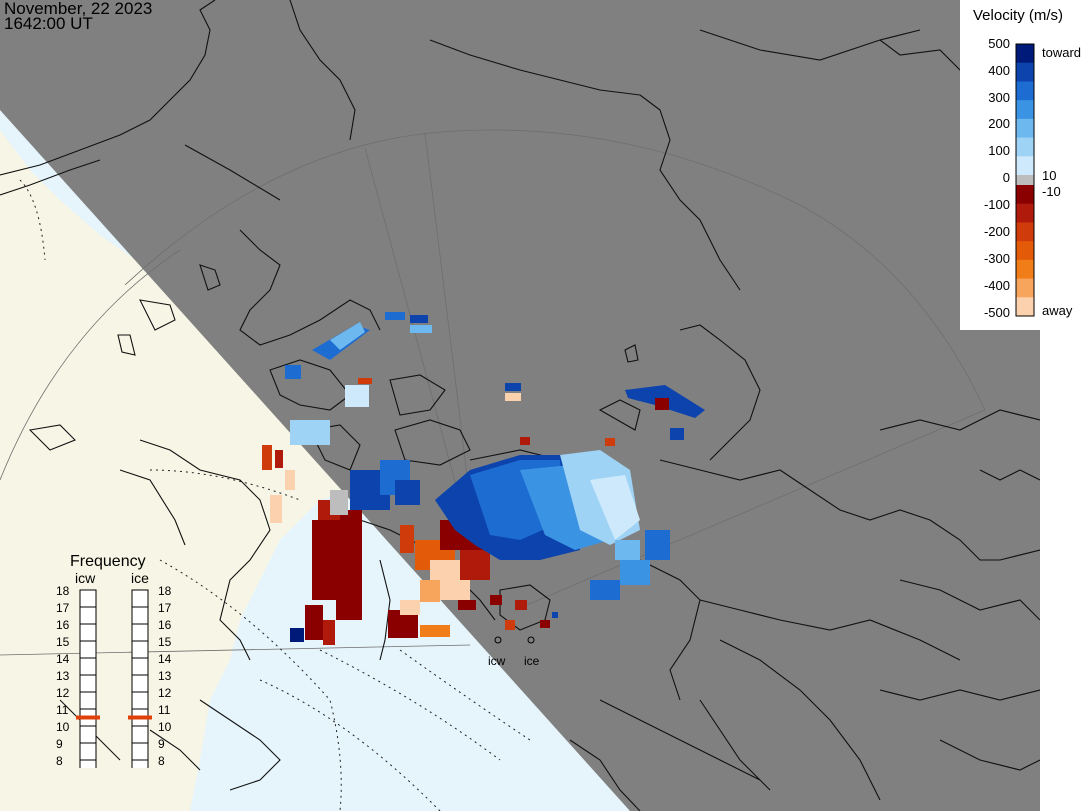  What do you see at coordinates (1006, 177) in the screenshot?
I see `colorbar-tick-label: 0` at bounding box center [1006, 177].